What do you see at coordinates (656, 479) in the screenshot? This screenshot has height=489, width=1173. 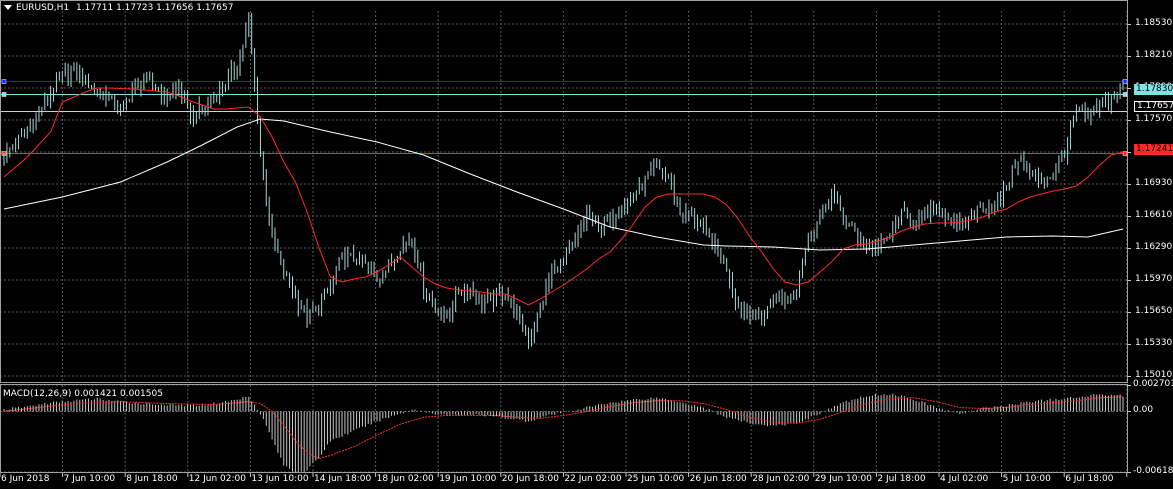 I see `time-axis-label: 25 Jun 10:00` at bounding box center [656, 479].